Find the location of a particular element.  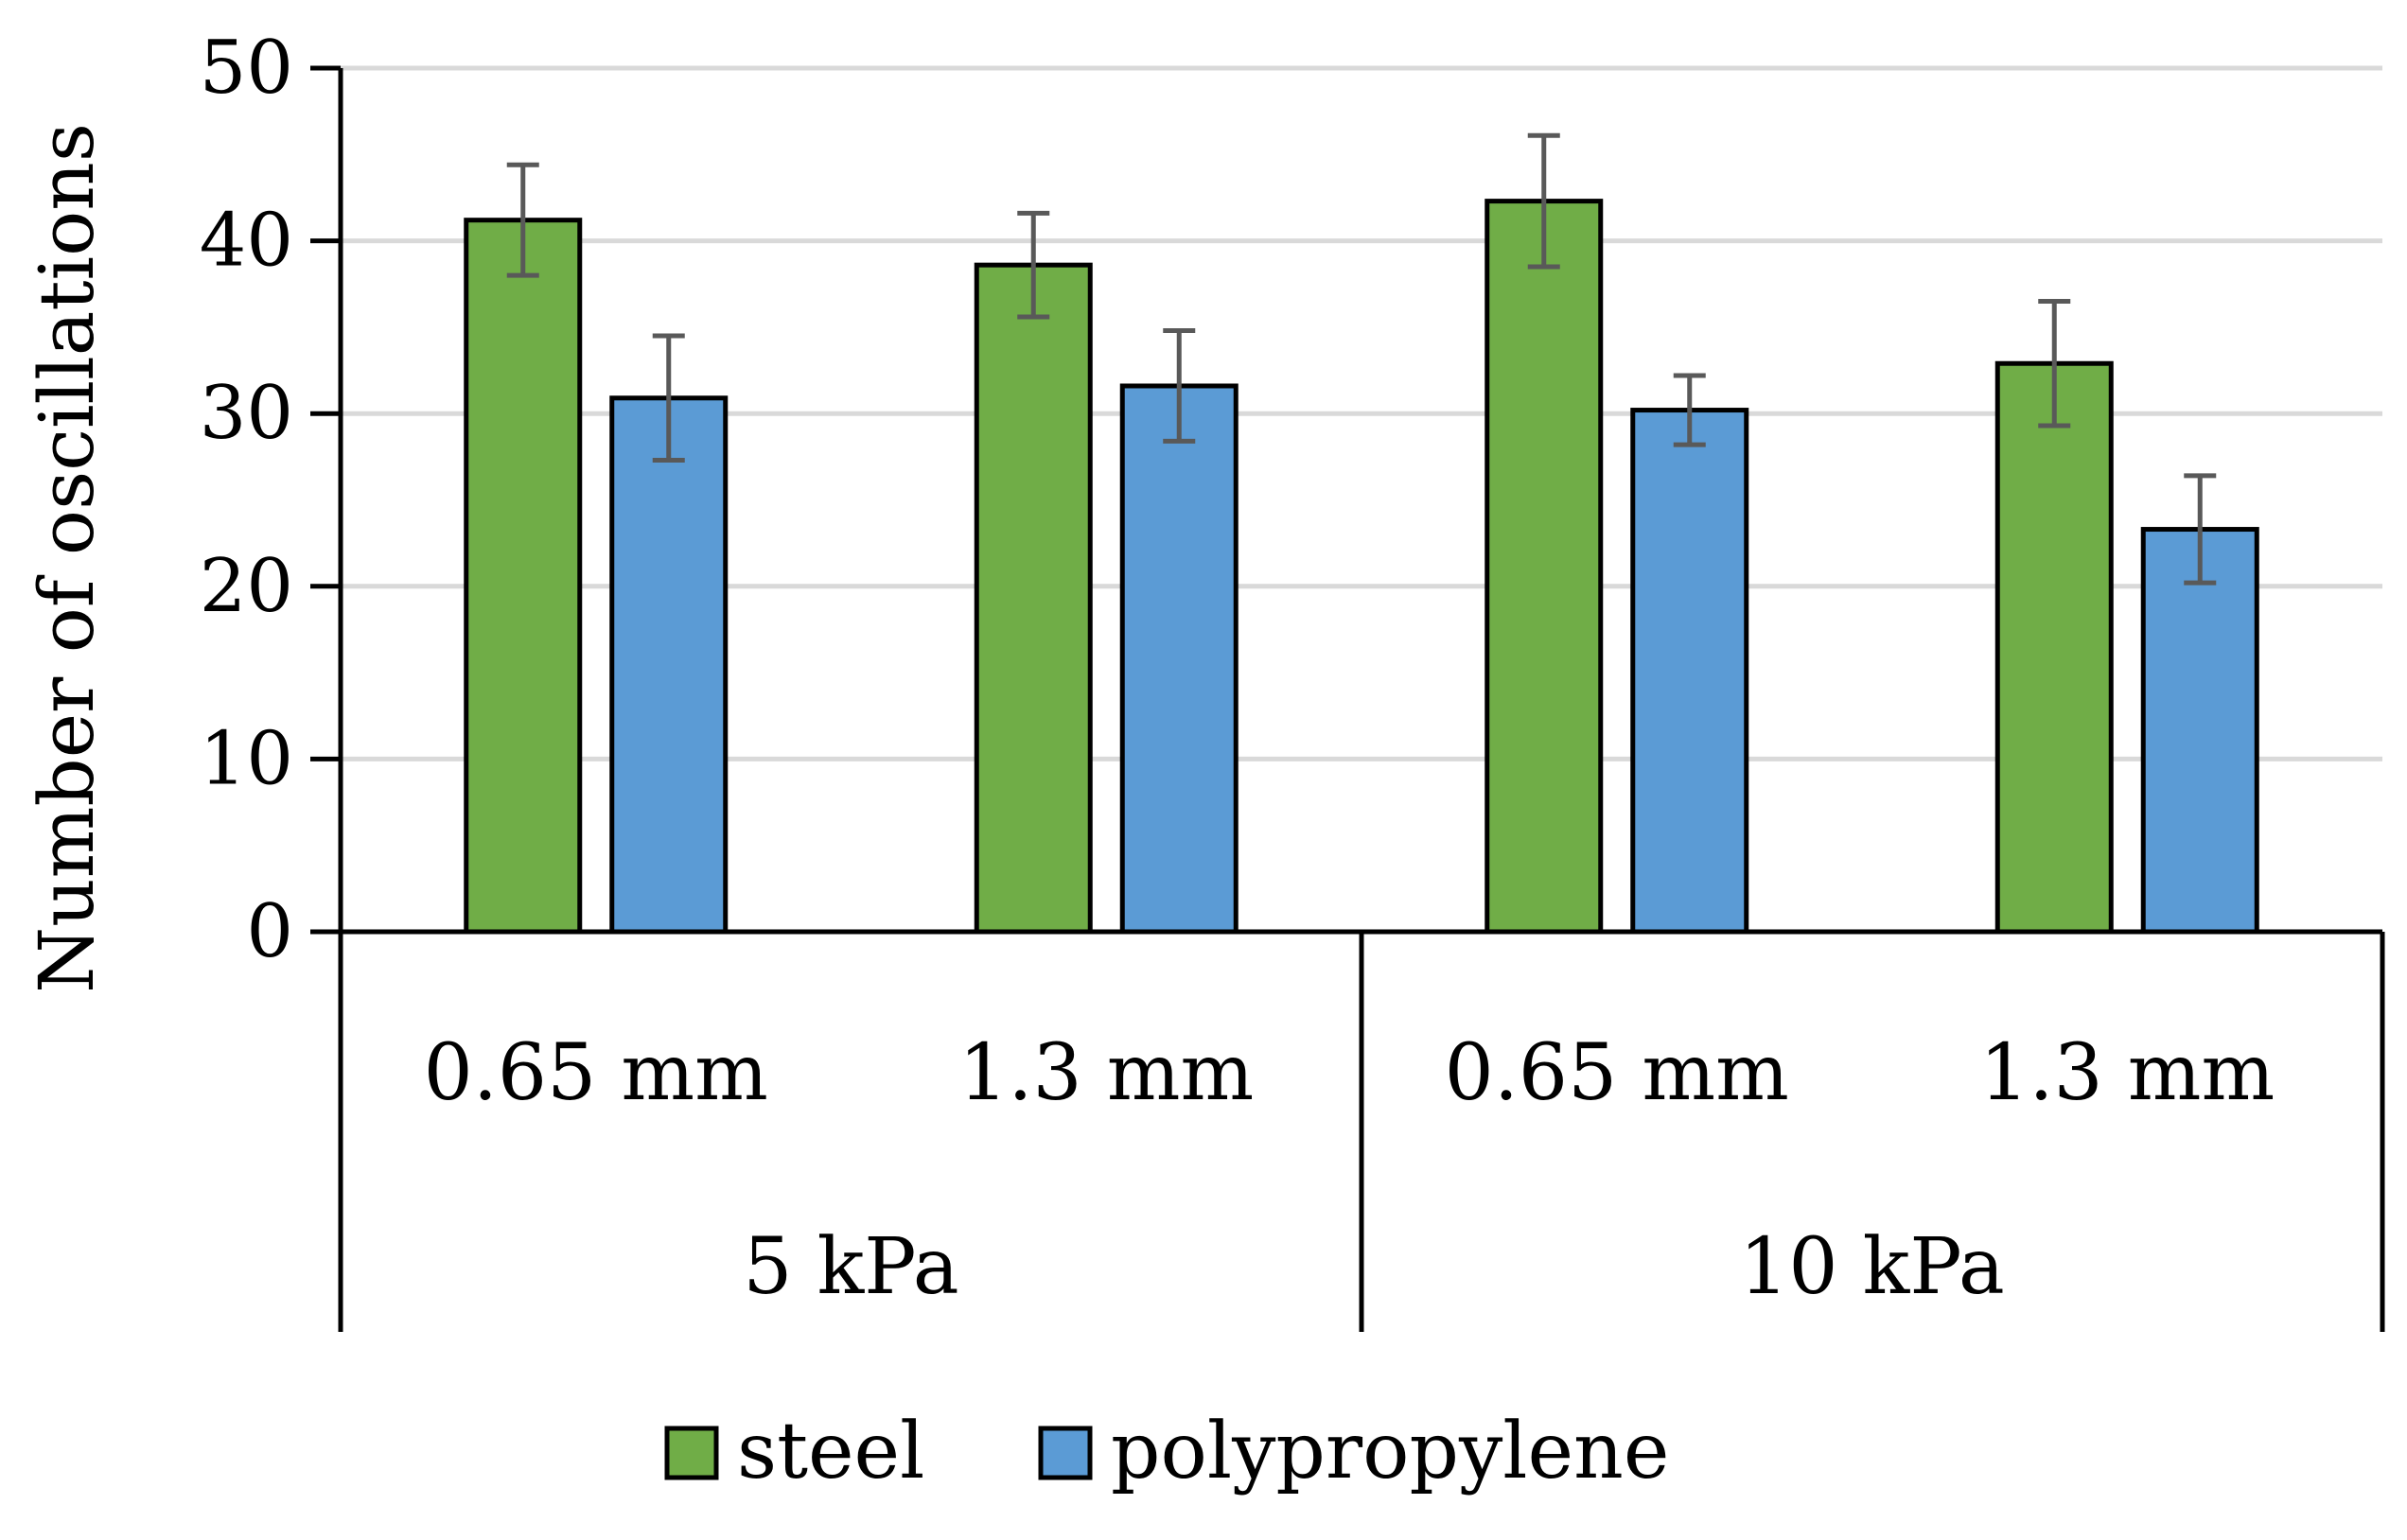

legend-label: steel is located at coordinates (830, 1451).